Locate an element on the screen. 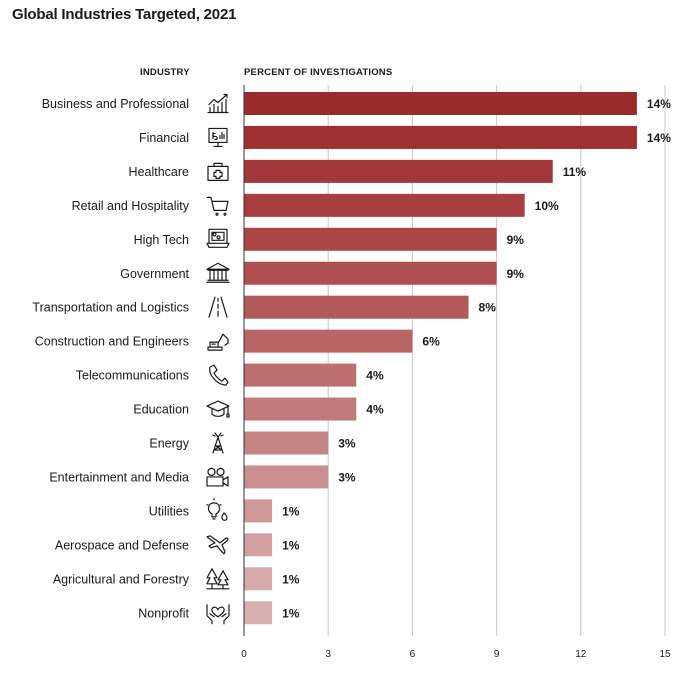  government-building-icon-shape is located at coordinates (218, 272).